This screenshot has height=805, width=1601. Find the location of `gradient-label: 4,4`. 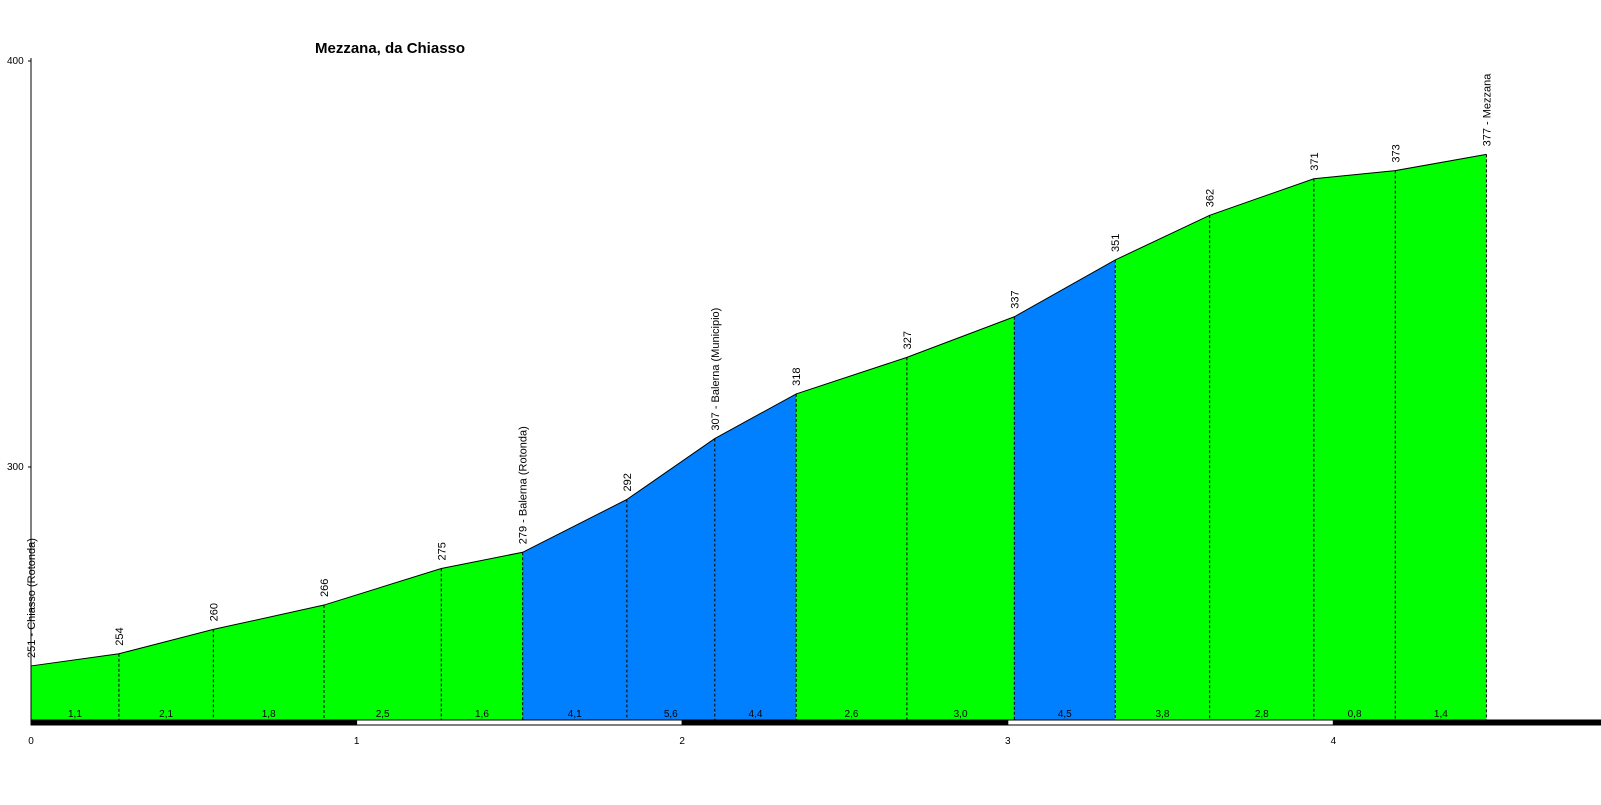

gradient-label: 4,4 is located at coordinates (756, 714).